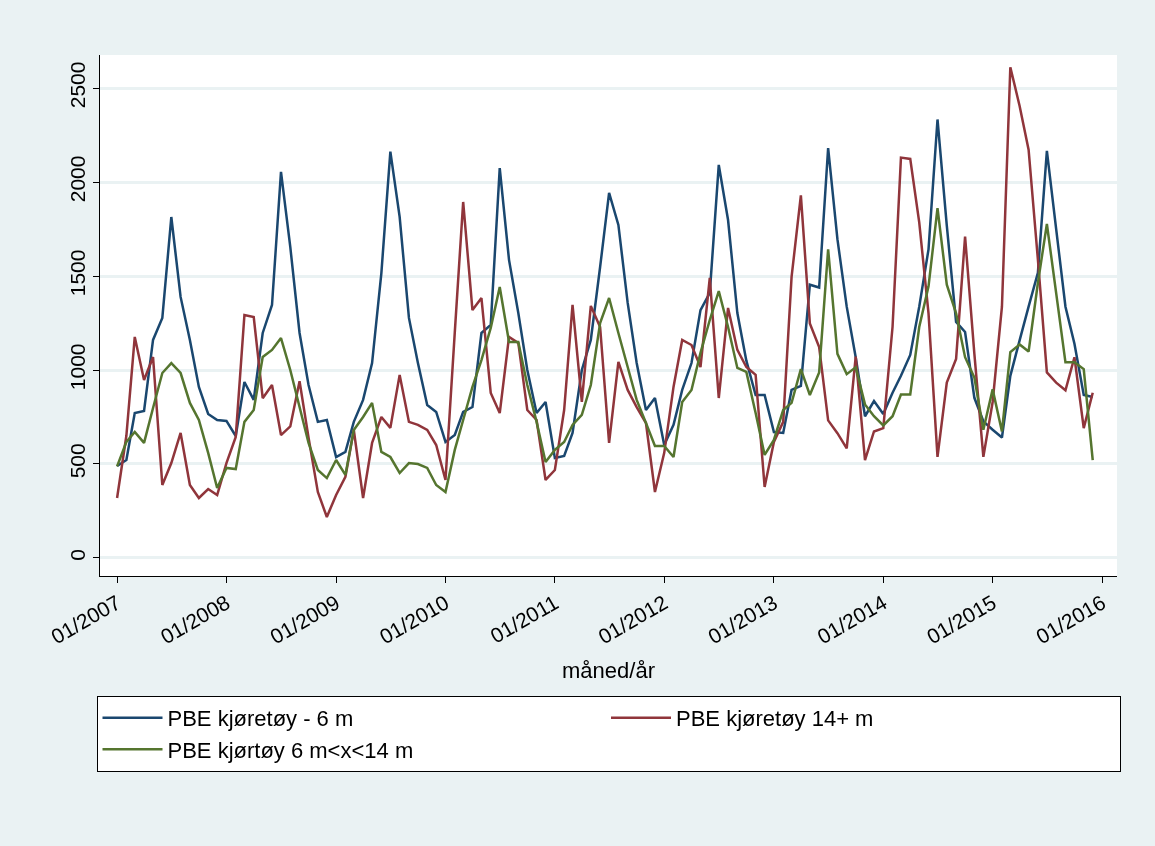  I want to click on y-tick-label: 500, so click(77, 461).